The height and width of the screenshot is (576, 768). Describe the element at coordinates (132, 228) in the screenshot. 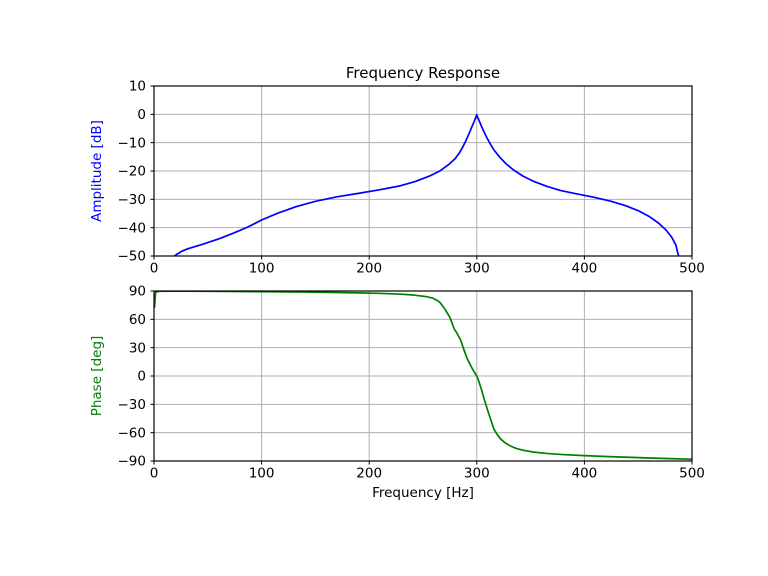

I see `y-tick-label: −40` at that location.